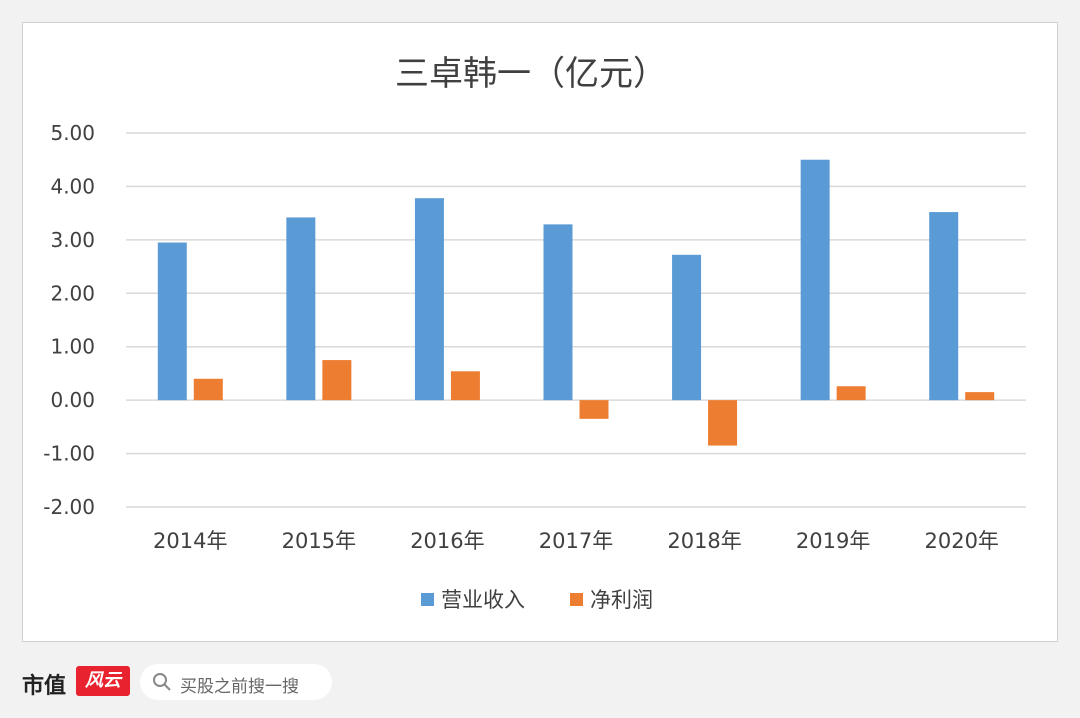 The width and height of the screenshot is (1080, 718). Describe the element at coordinates (103, 681) in the screenshot. I see `brand-logo: 风云` at that location.